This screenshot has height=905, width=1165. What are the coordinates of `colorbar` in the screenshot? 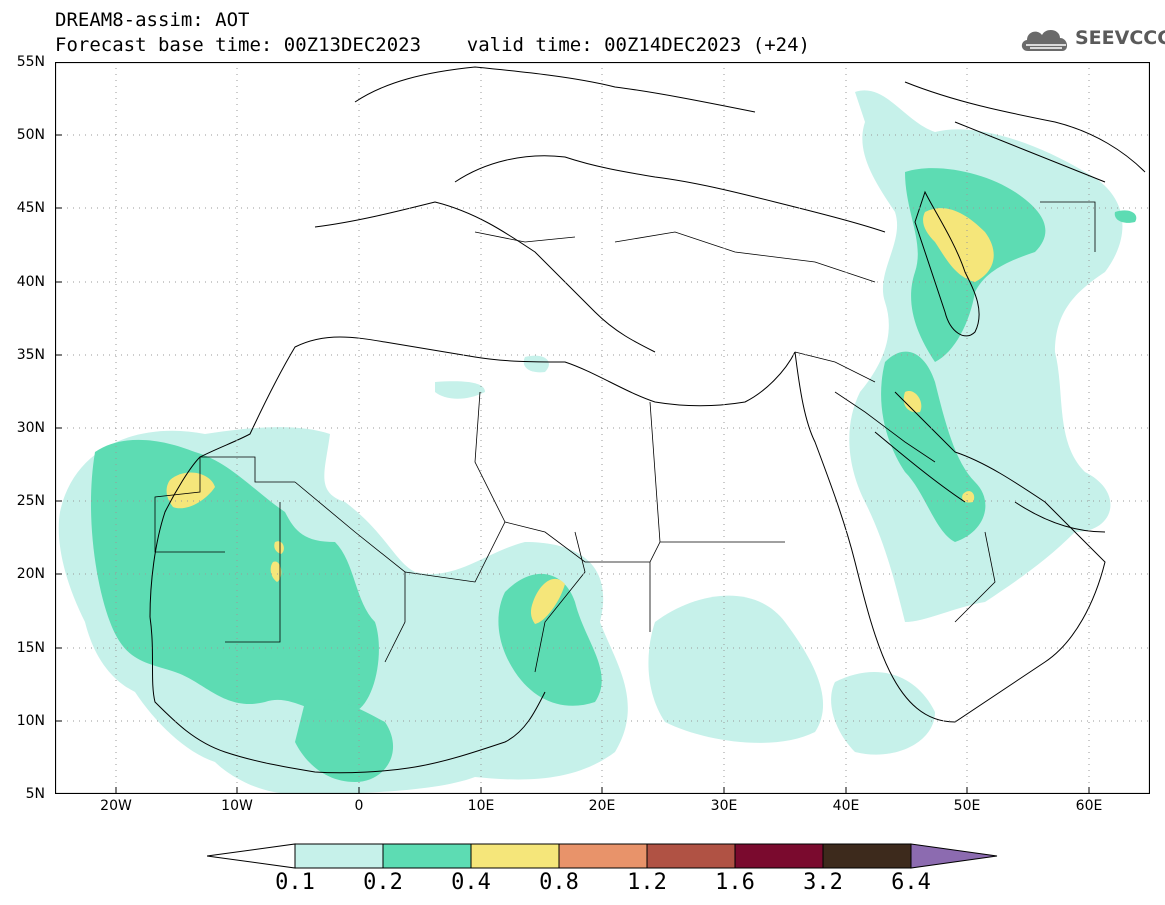 It's located at (602, 856).